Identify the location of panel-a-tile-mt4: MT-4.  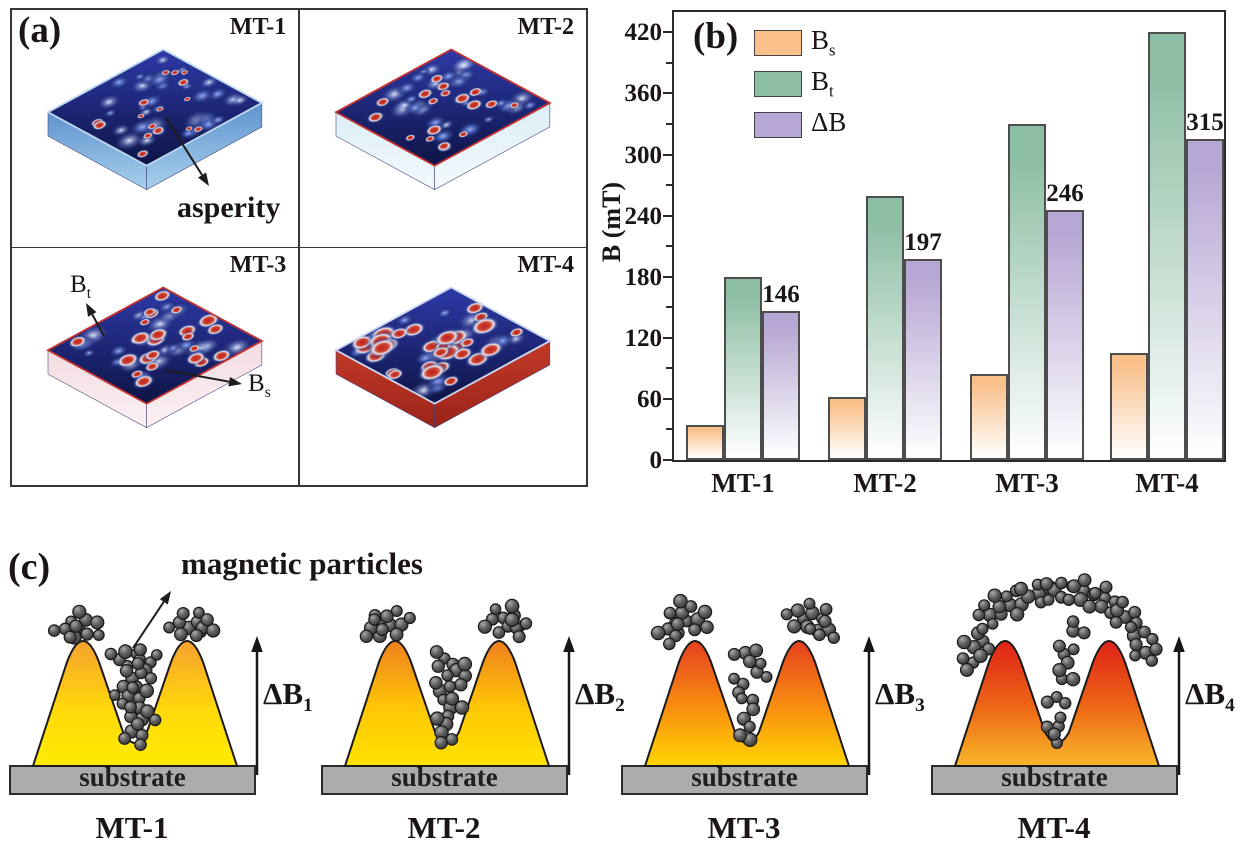
(442, 366).